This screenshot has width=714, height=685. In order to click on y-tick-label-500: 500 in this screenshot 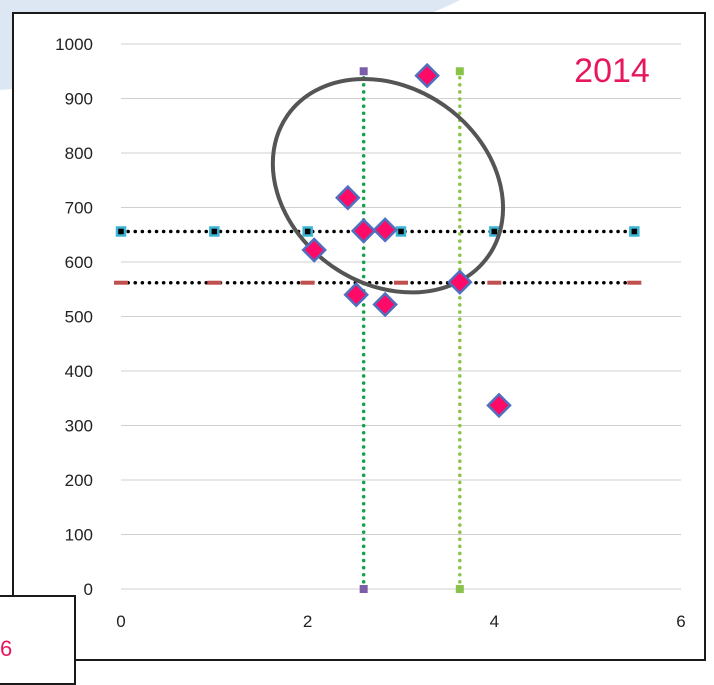, I will do `click(79, 317)`.